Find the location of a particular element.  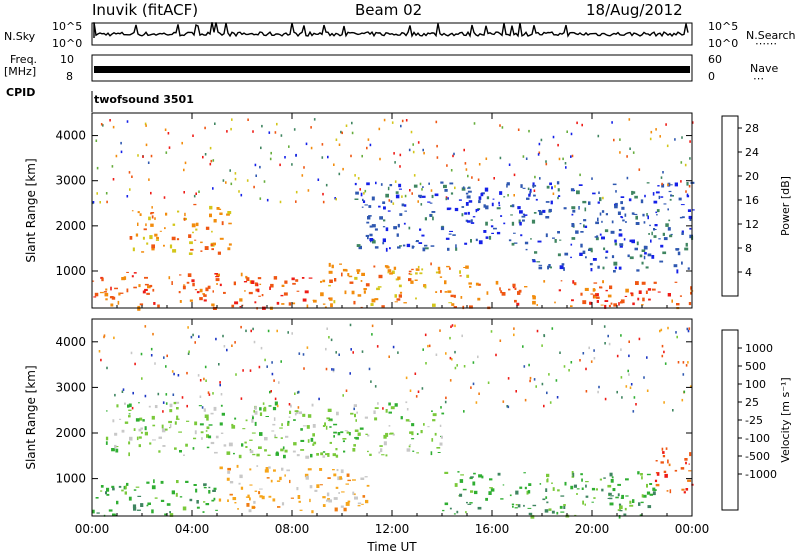

colorbar-tick-label: 16 is located at coordinates (752, 200).